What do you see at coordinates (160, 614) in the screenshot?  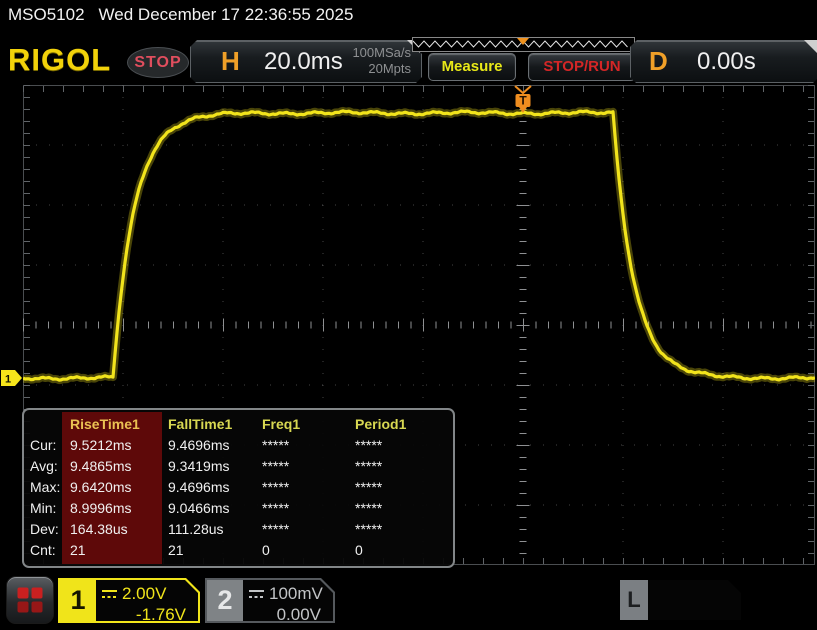 I see `ch1-offset: -1.76V` at bounding box center [160, 614].